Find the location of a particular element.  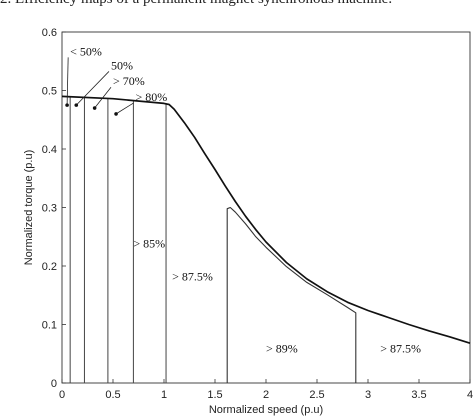

y-tick-label: 0.4 is located at coordinates (49, 150).